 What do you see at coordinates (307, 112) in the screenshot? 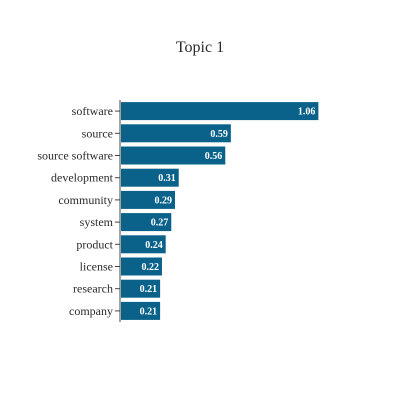
I see `data-label-software: 1.06` at bounding box center [307, 112].